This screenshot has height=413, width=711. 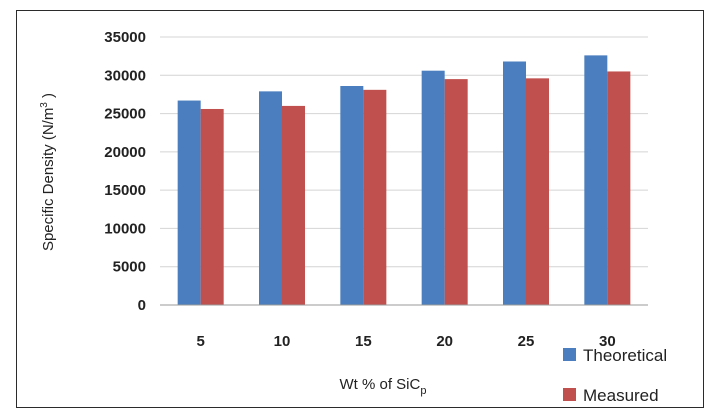 What do you see at coordinates (200, 341) in the screenshot?
I see `x-tick-label: 5` at bounding box center [200, 341].